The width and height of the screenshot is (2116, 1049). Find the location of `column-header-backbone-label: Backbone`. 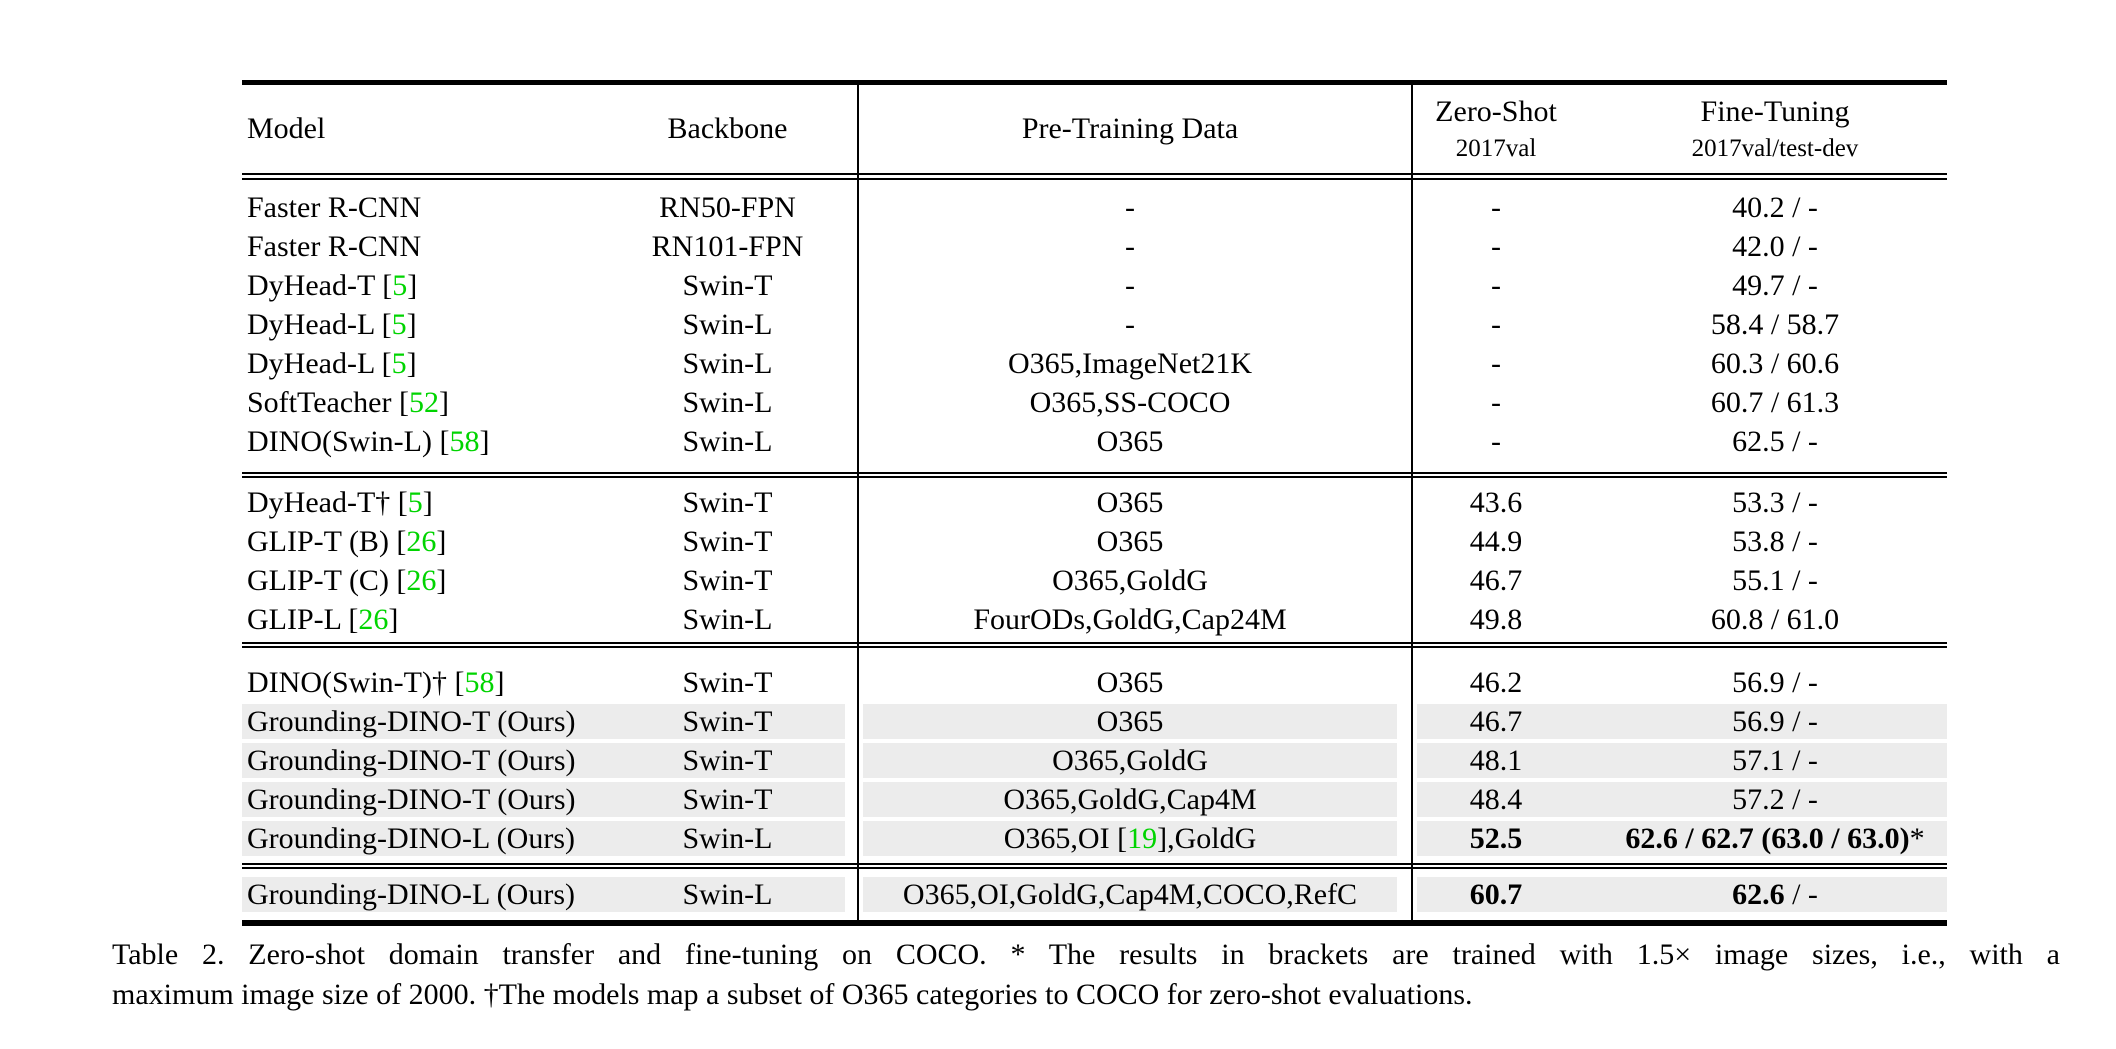

column-header-backbone-label: Backbone is located at coordinates (727, 128).